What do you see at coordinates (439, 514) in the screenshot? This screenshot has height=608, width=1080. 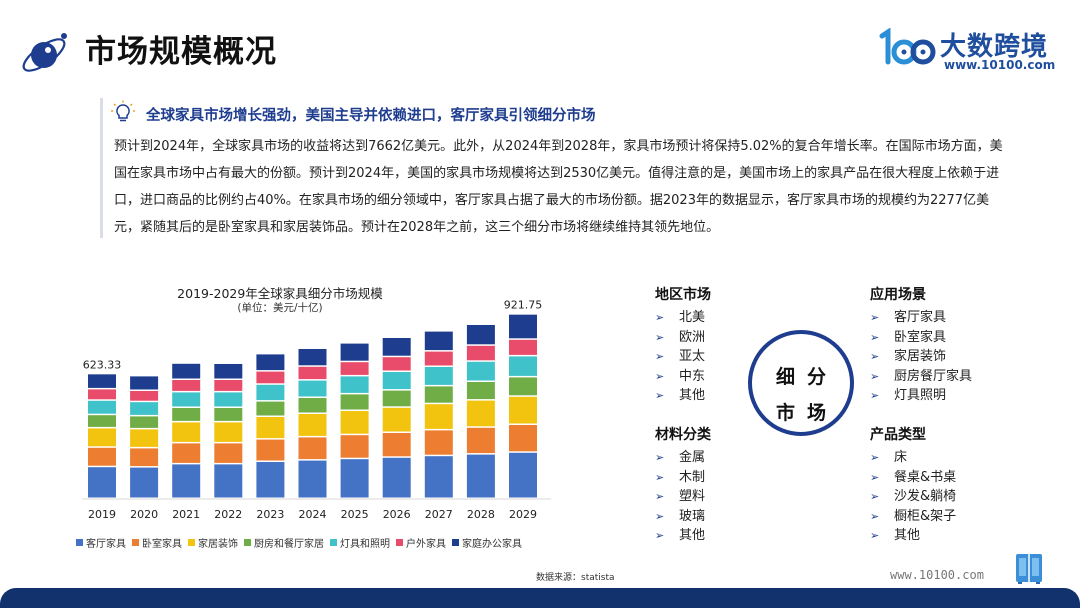 I see `x-tick-label: 2027` at bounding box center [439, 514].